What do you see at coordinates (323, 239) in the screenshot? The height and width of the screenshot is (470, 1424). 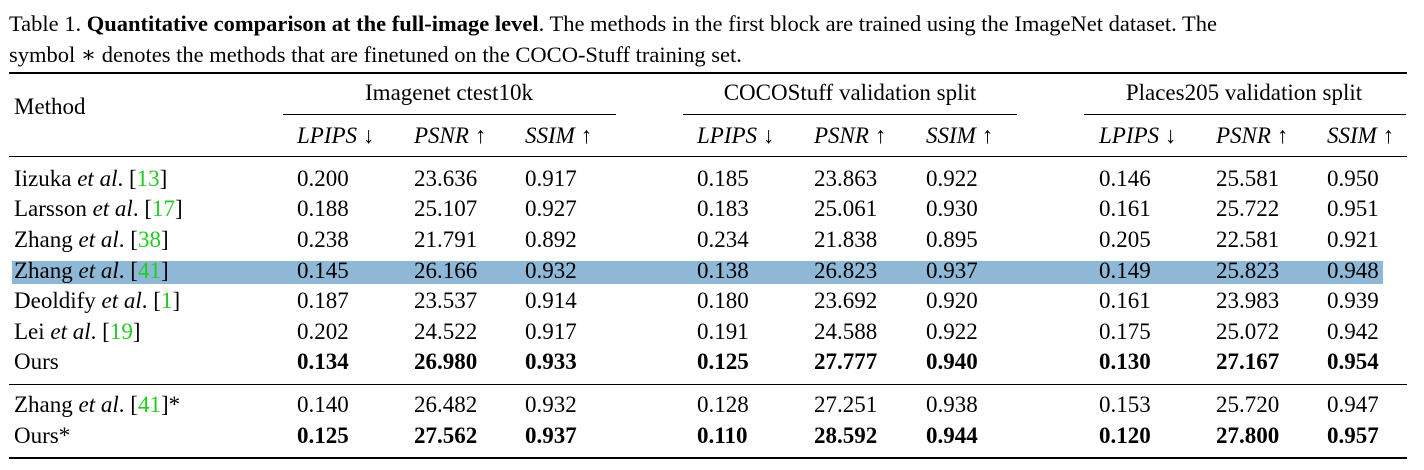 I see `table-cell: 0.238` at bounding box center [323, 239].